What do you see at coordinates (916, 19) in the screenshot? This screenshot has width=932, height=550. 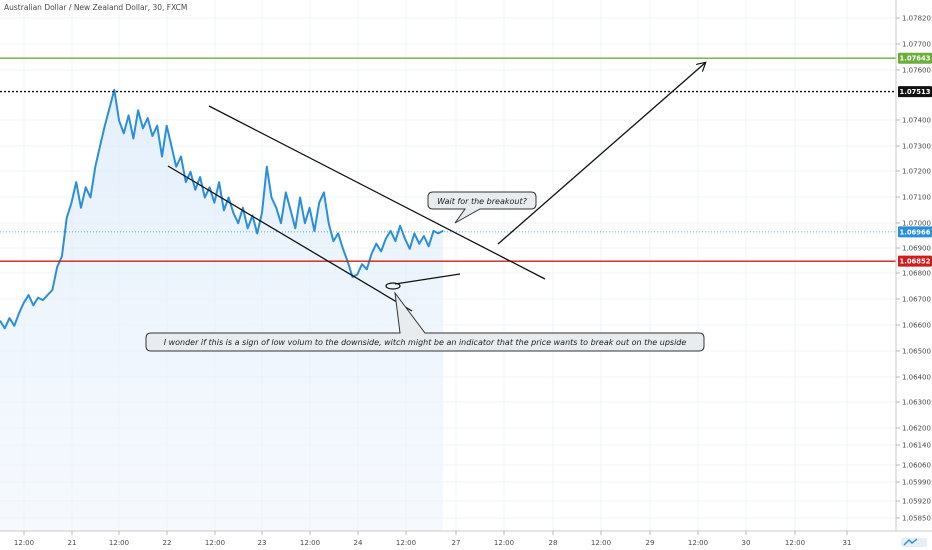 I see `y-tick-label: 1.07820` at bounding box center [916, 19].